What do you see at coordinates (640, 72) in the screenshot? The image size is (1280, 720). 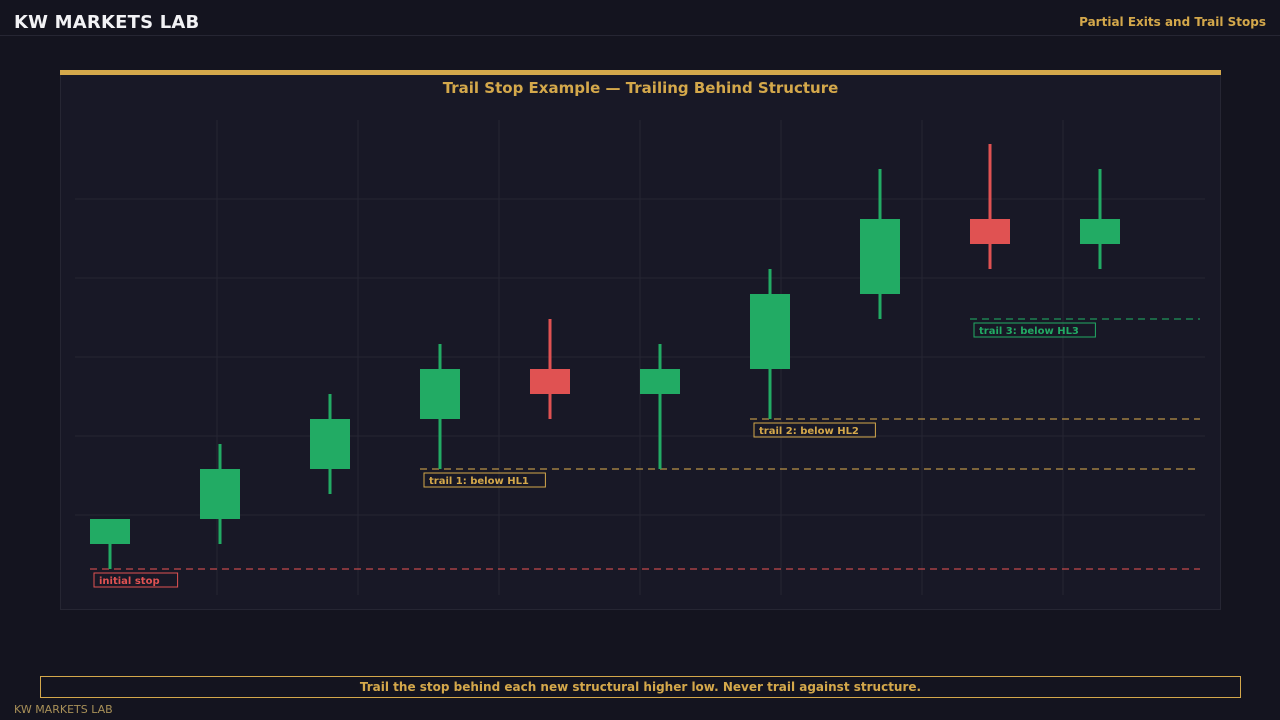 I see `chart-accent-bar` at bounding box center [640, 72].